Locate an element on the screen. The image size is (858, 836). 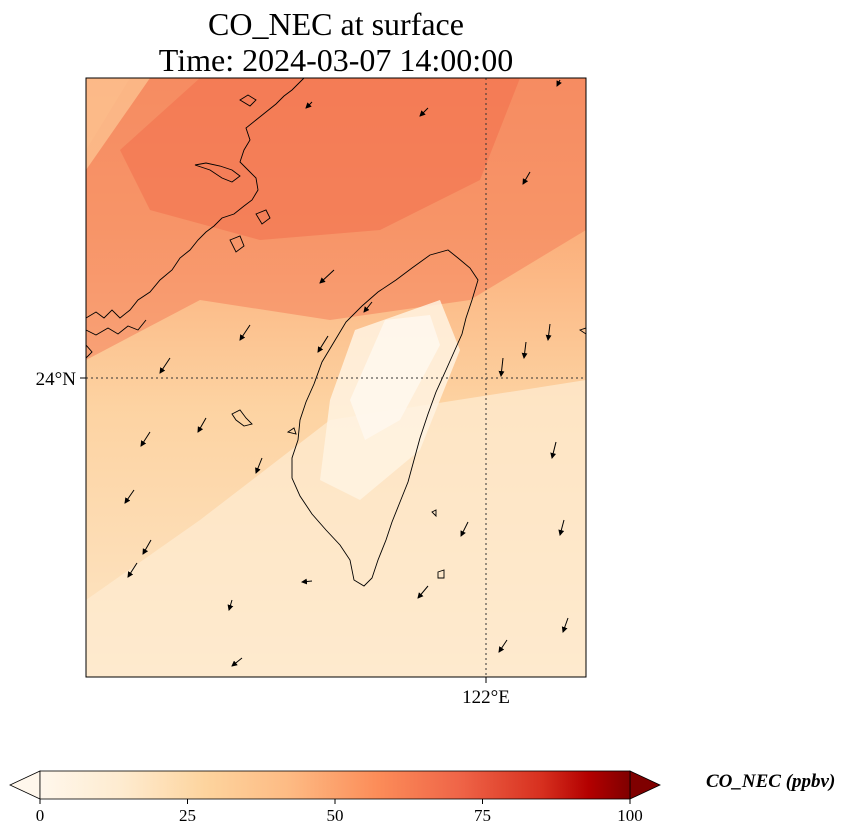
colorbar: 0 25 50 75 100 CO_NEC (ppbv) is located at coordinates (422, 797).